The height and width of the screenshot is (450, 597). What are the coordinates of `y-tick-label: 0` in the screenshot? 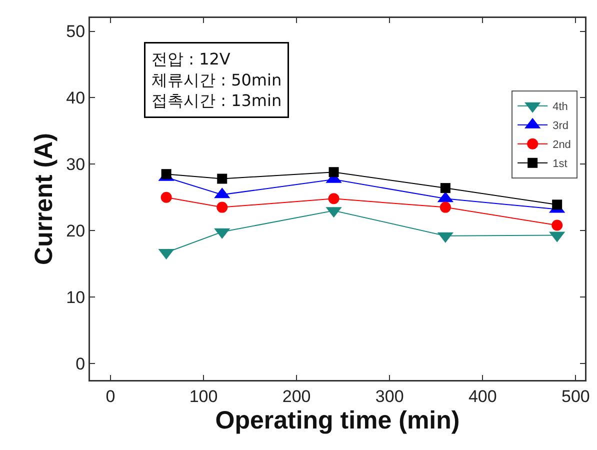 It's located at (81, 364).